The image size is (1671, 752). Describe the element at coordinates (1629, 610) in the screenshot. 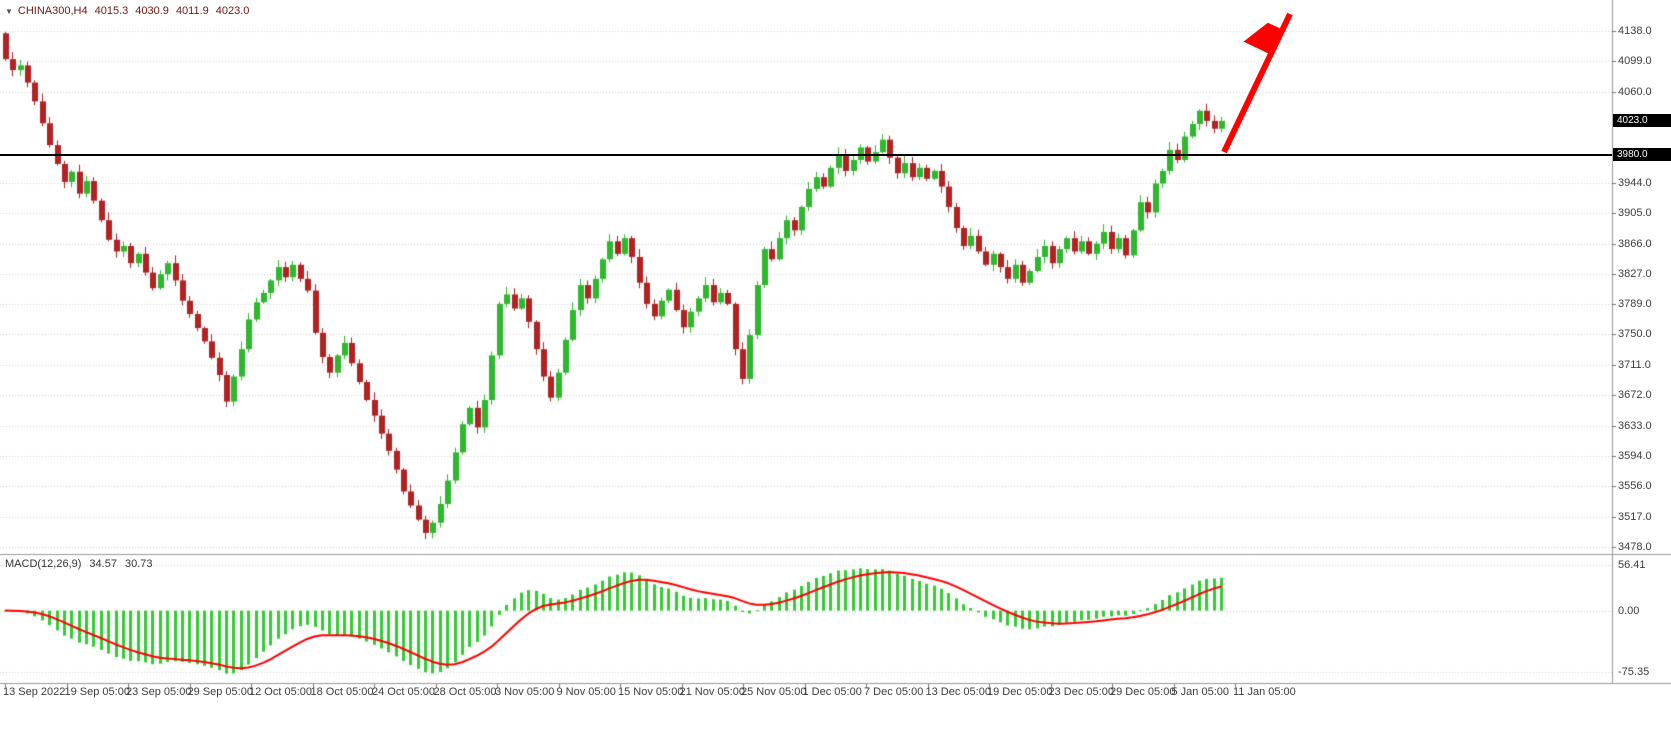

I see `macd-axis-label: 0.00` at that location.